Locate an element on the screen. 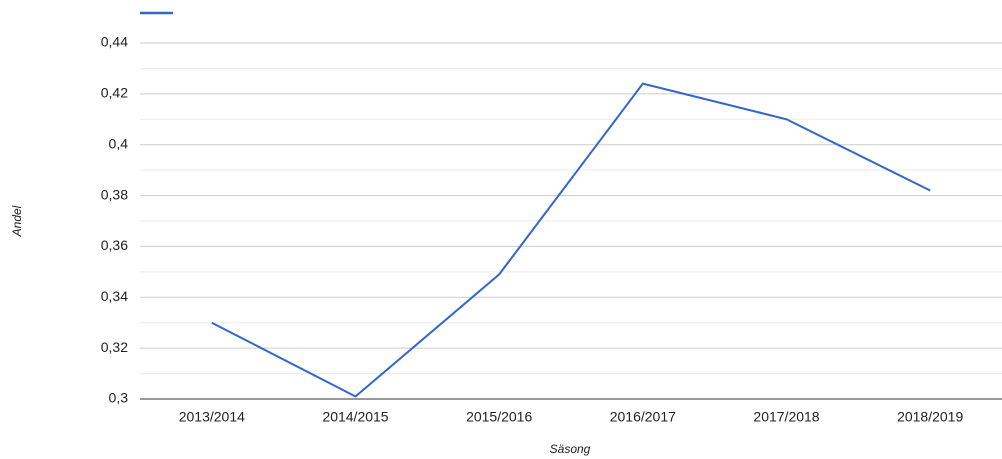 The width and height of the screenshot is (1002, 459). y-tick-label: 0,34 is located at coordinates (114, 296).